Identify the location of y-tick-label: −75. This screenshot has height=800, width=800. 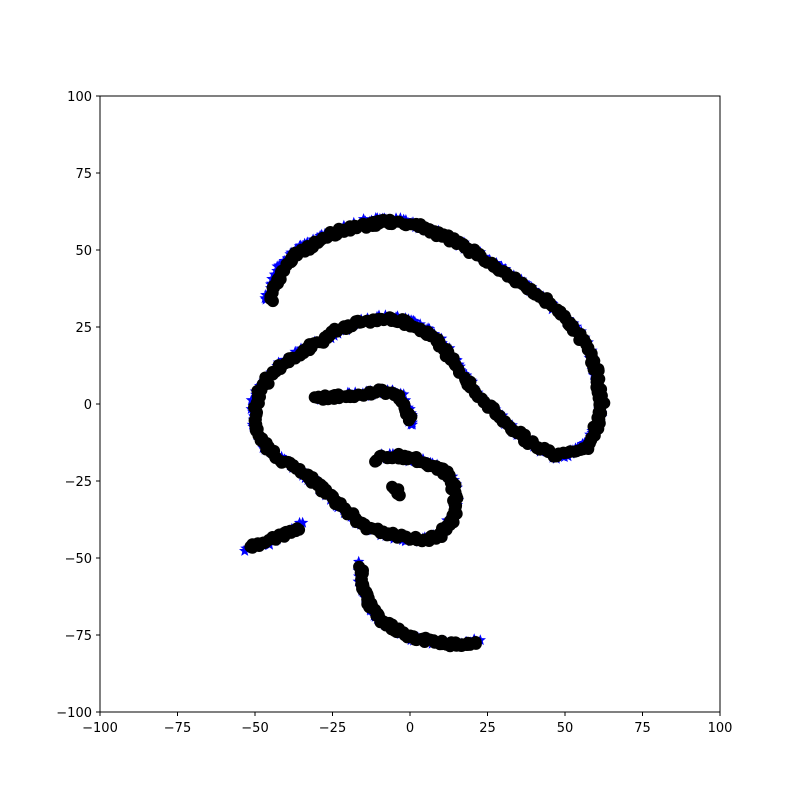
(78, 636).